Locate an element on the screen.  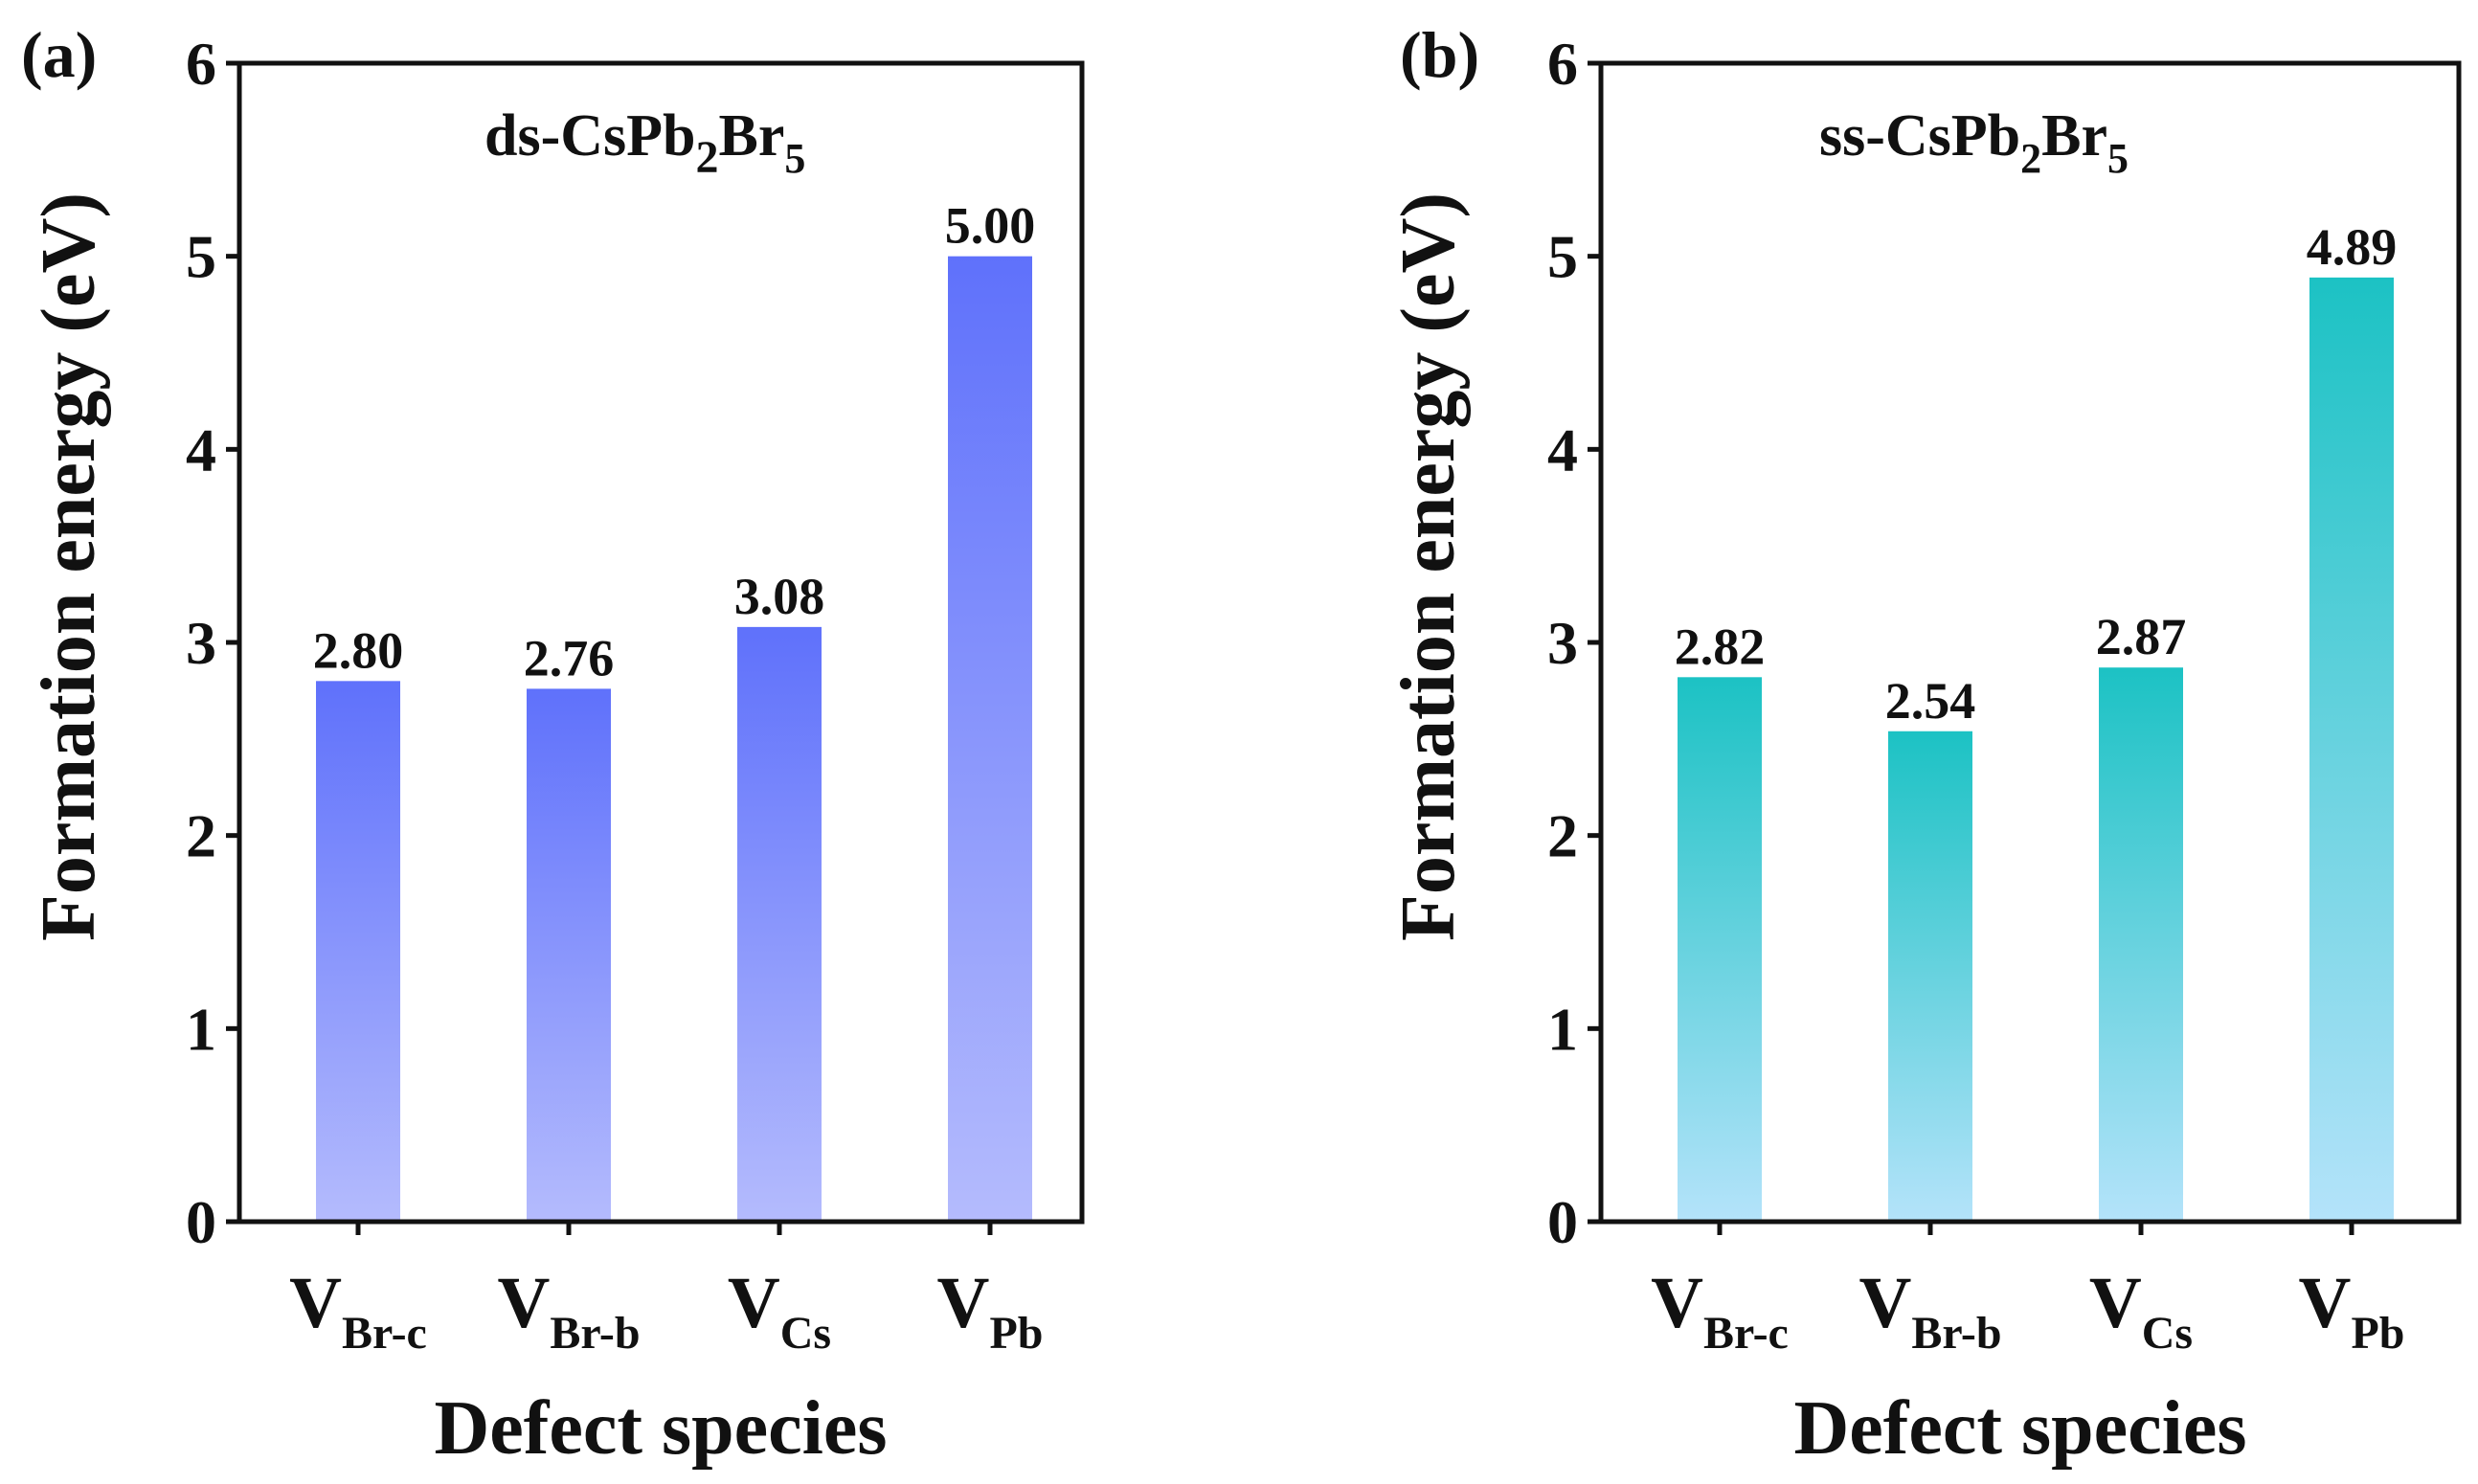
panel-a-bar-value-label: 3.08 is located at coordinates (779, 596).